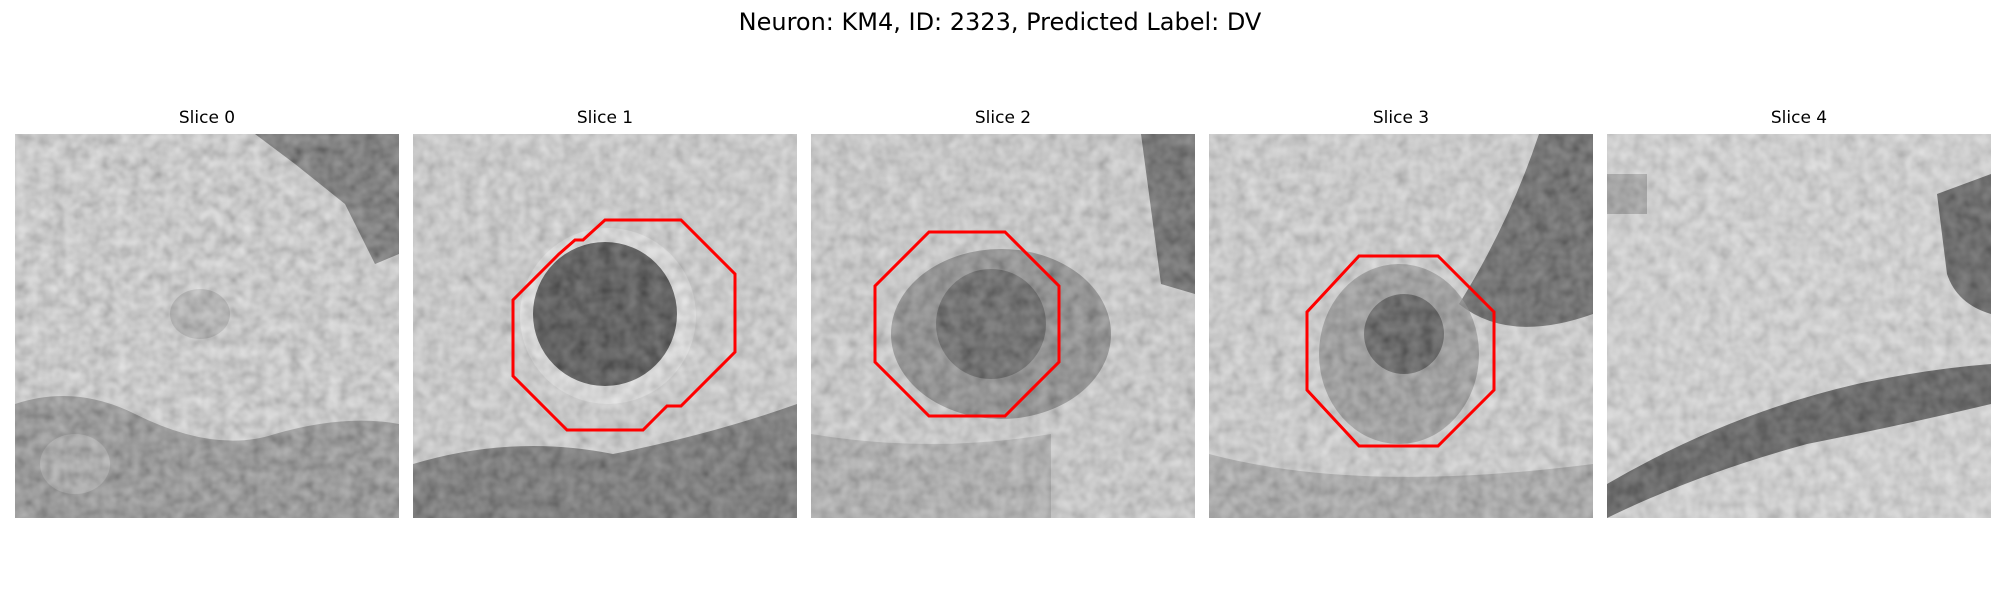 The image size is (2000, 600). Describe the element at coordinates (1799, 118) in the screenshot. I see `slice-title: Slice 4` at that location.